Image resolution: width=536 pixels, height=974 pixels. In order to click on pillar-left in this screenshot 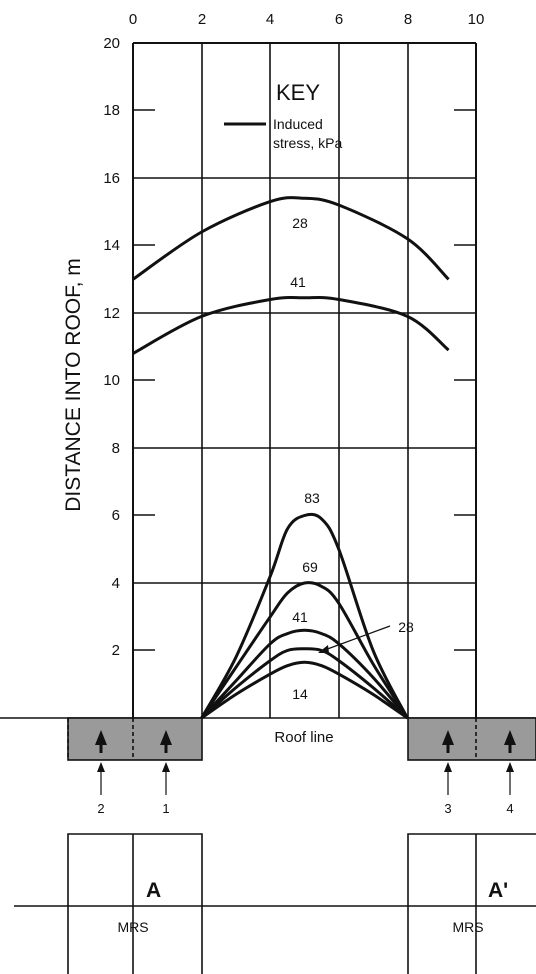, I will do `click(135, 739)`.